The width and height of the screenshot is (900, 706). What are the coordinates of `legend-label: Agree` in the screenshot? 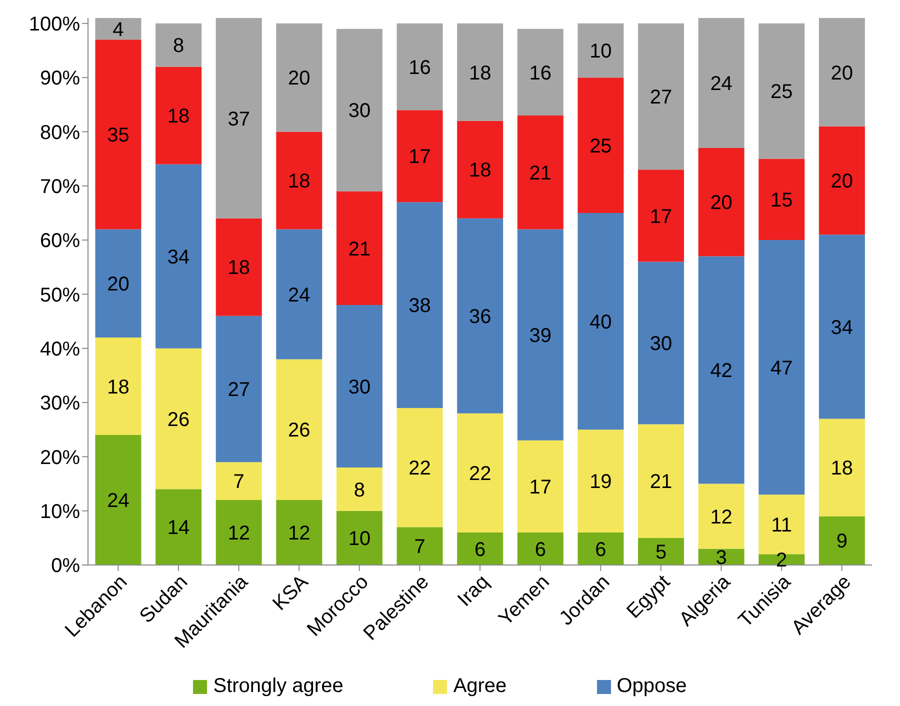 It's located at (479, 686).